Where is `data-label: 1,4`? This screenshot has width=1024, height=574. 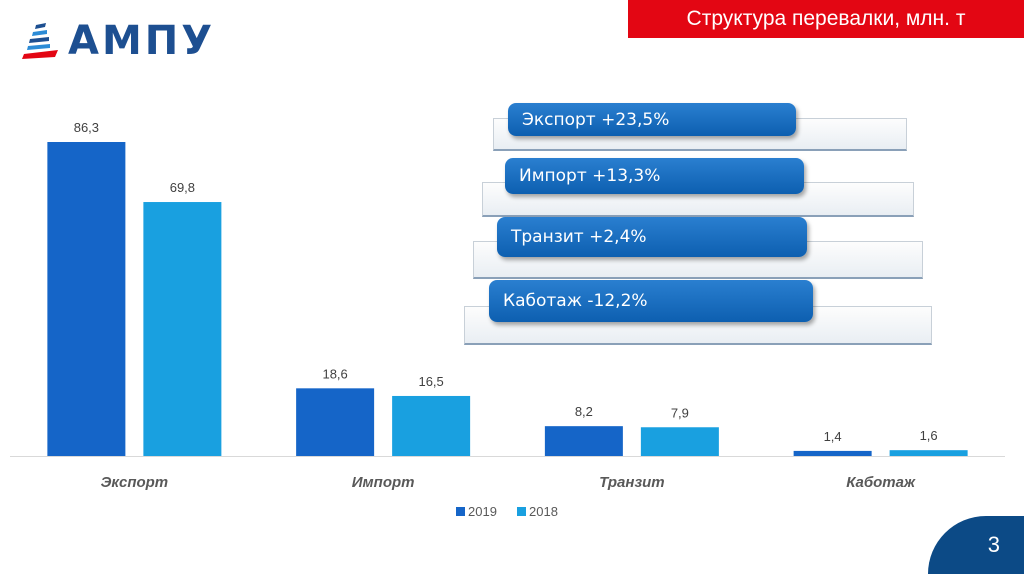 data-label: 1,4 is located at coordinates (833, 436).